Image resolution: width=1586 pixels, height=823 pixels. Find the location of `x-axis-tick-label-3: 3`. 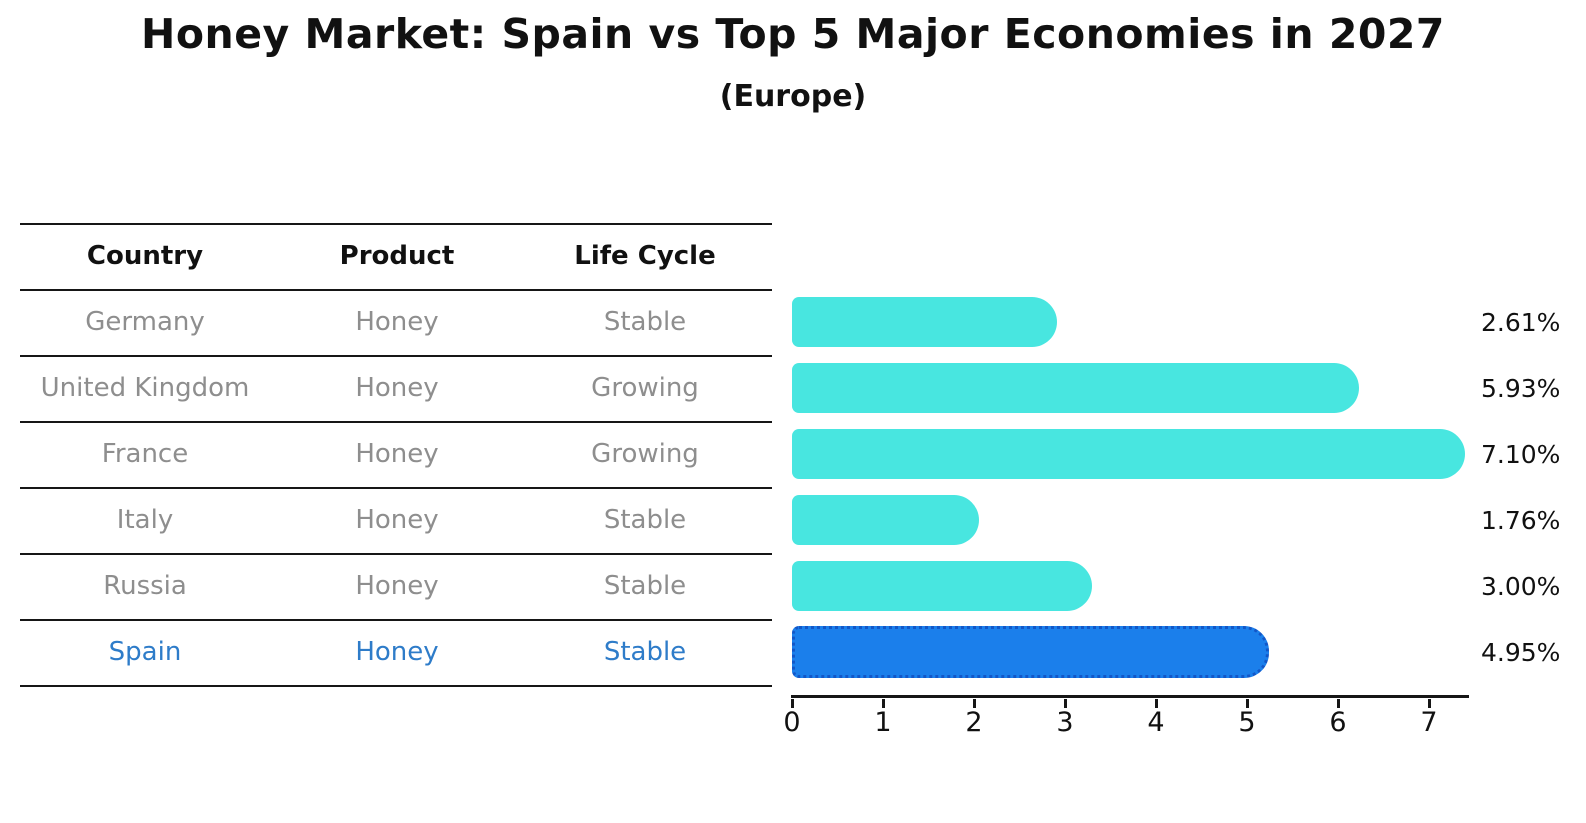

x-axis-tick-label-3: 3 is located at coordinates (1065, 722).